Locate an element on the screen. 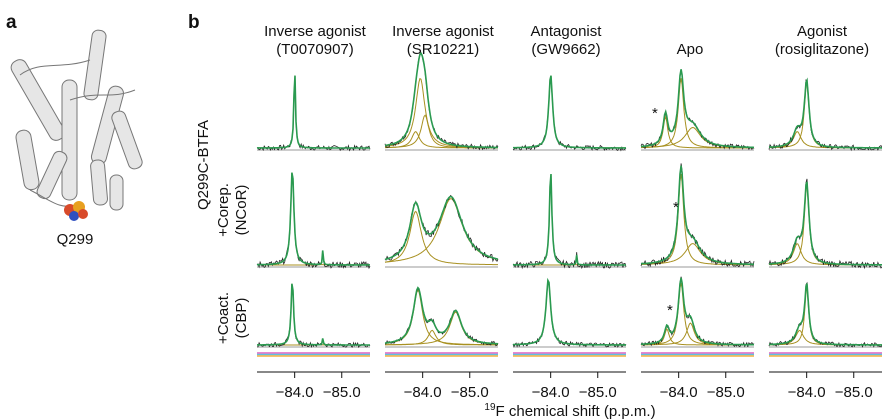  x-axis-label: 19F chemical shift (p.p.m.) is located at coordinates (569, 410).